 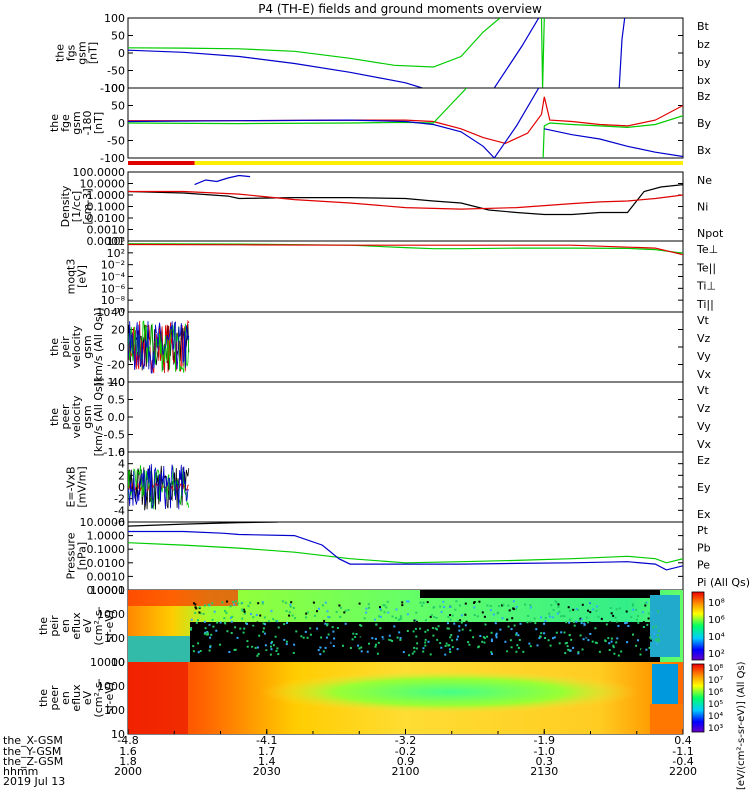 I want to click on y-tick-label: -100, so click(x=112, y=88).